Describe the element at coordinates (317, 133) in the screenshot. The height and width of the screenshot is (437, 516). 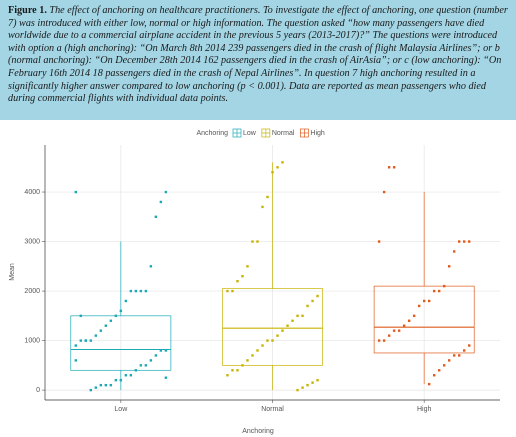
I see `legend-label: High` at that location.